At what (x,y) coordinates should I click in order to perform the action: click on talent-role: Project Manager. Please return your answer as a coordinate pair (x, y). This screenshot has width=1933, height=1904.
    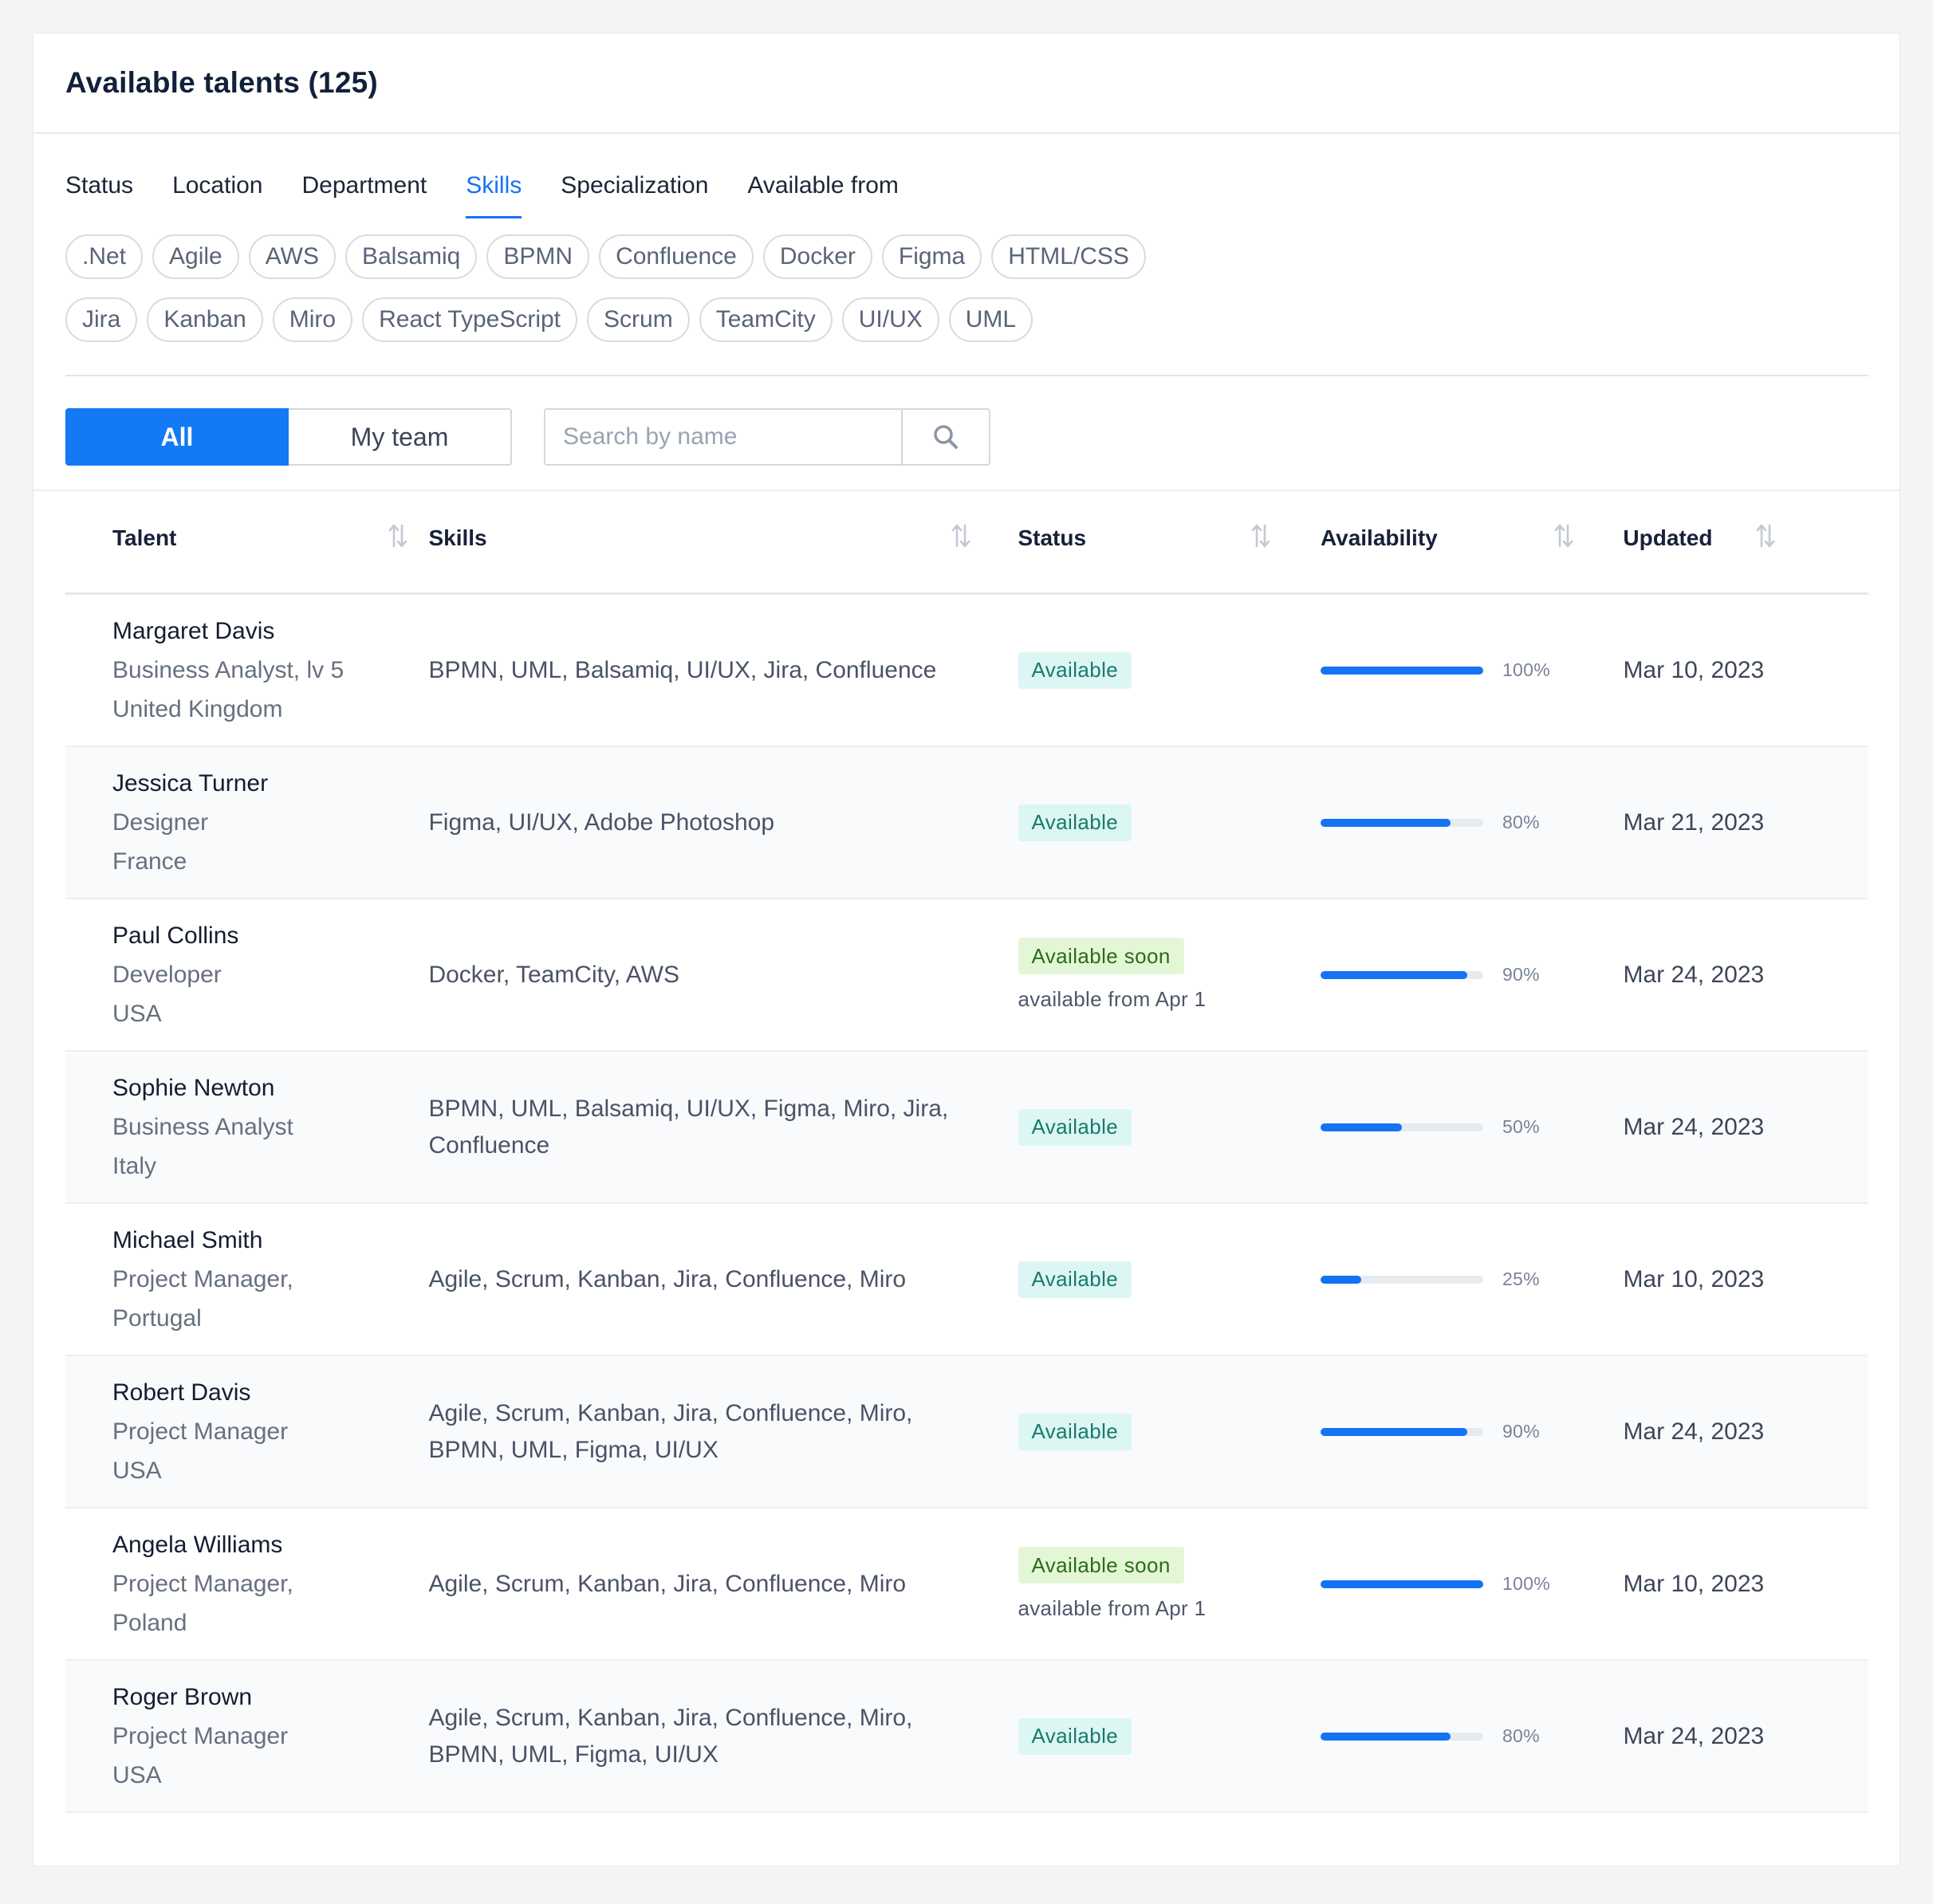
    Looking at the image, I should click on (200, 1735).